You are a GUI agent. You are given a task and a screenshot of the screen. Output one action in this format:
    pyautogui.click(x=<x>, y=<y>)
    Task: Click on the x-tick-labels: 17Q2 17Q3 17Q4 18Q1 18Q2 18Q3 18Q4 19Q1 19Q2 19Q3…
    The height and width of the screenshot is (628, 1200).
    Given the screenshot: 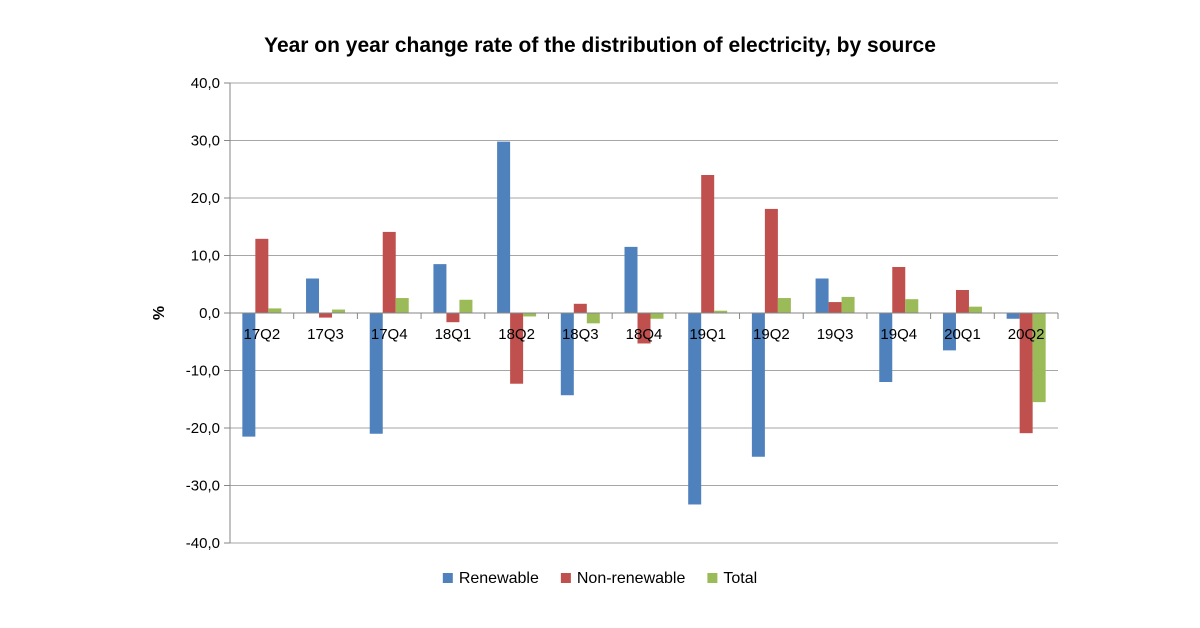 What is the action you would take?
    pyautogui.click(x=643, y=334)
    